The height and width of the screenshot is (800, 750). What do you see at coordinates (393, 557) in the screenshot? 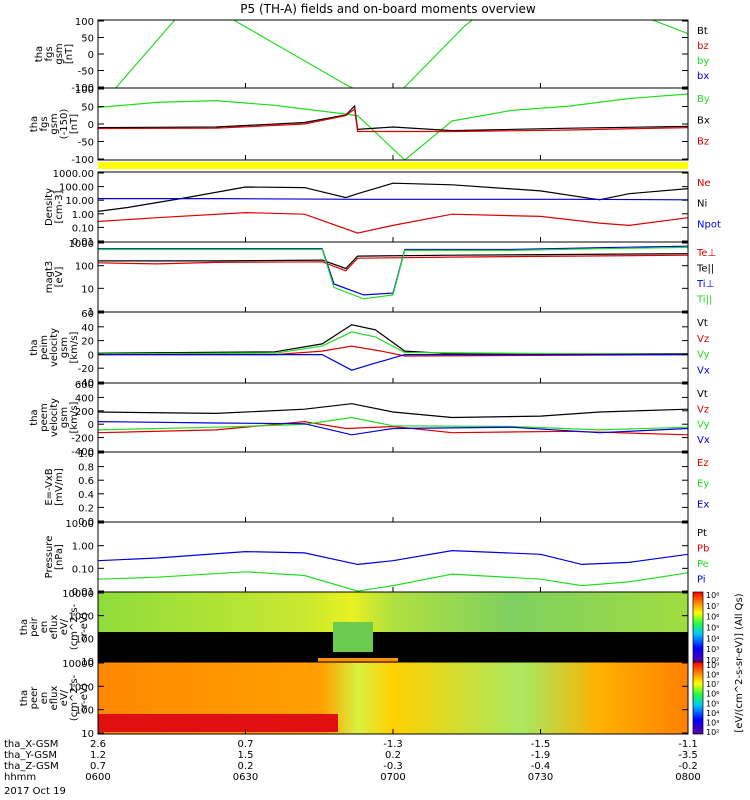
I see `series-line-pi` at bounding box center [393, 557].